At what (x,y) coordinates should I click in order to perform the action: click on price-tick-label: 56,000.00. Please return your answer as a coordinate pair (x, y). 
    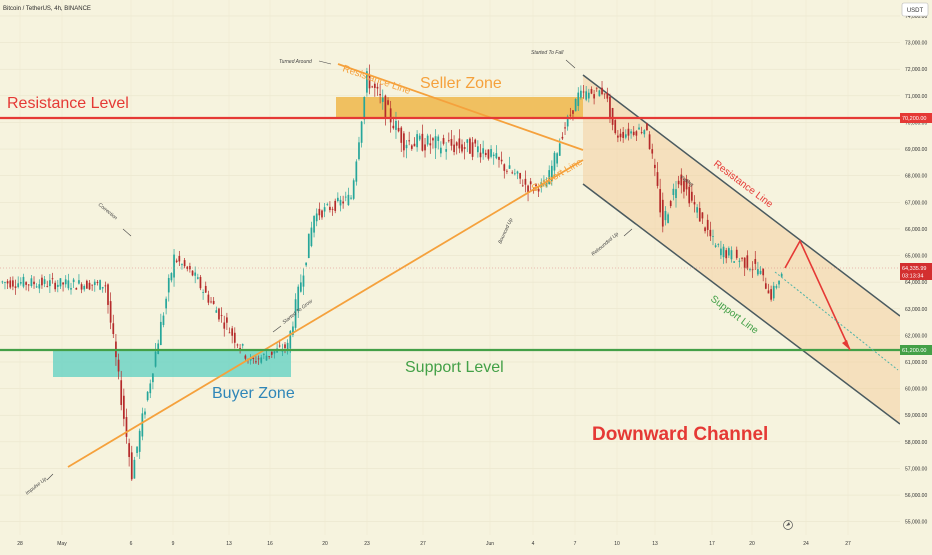
    Looking at the image, I should click on (916, 496).